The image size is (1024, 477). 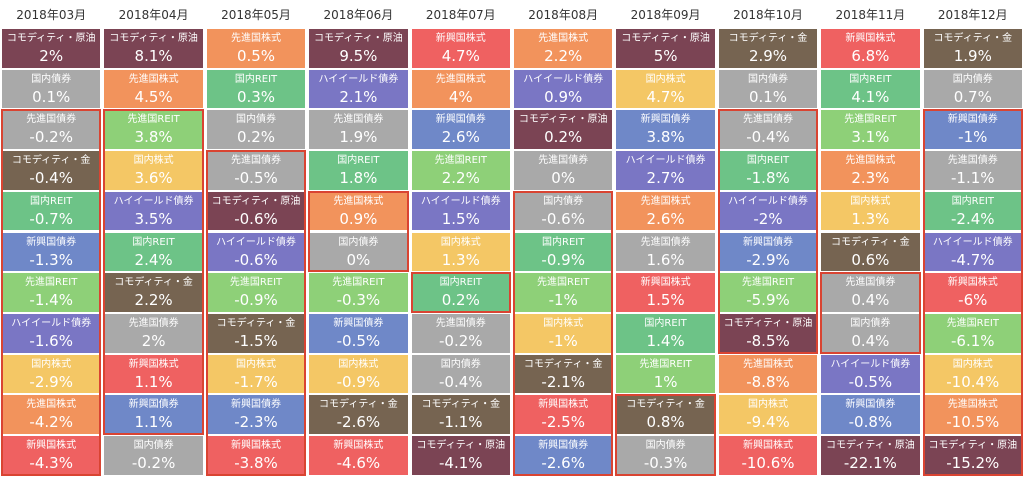 I want to click on asset-cell: 国内株式 -1.7%, so click(x=256, y=374).